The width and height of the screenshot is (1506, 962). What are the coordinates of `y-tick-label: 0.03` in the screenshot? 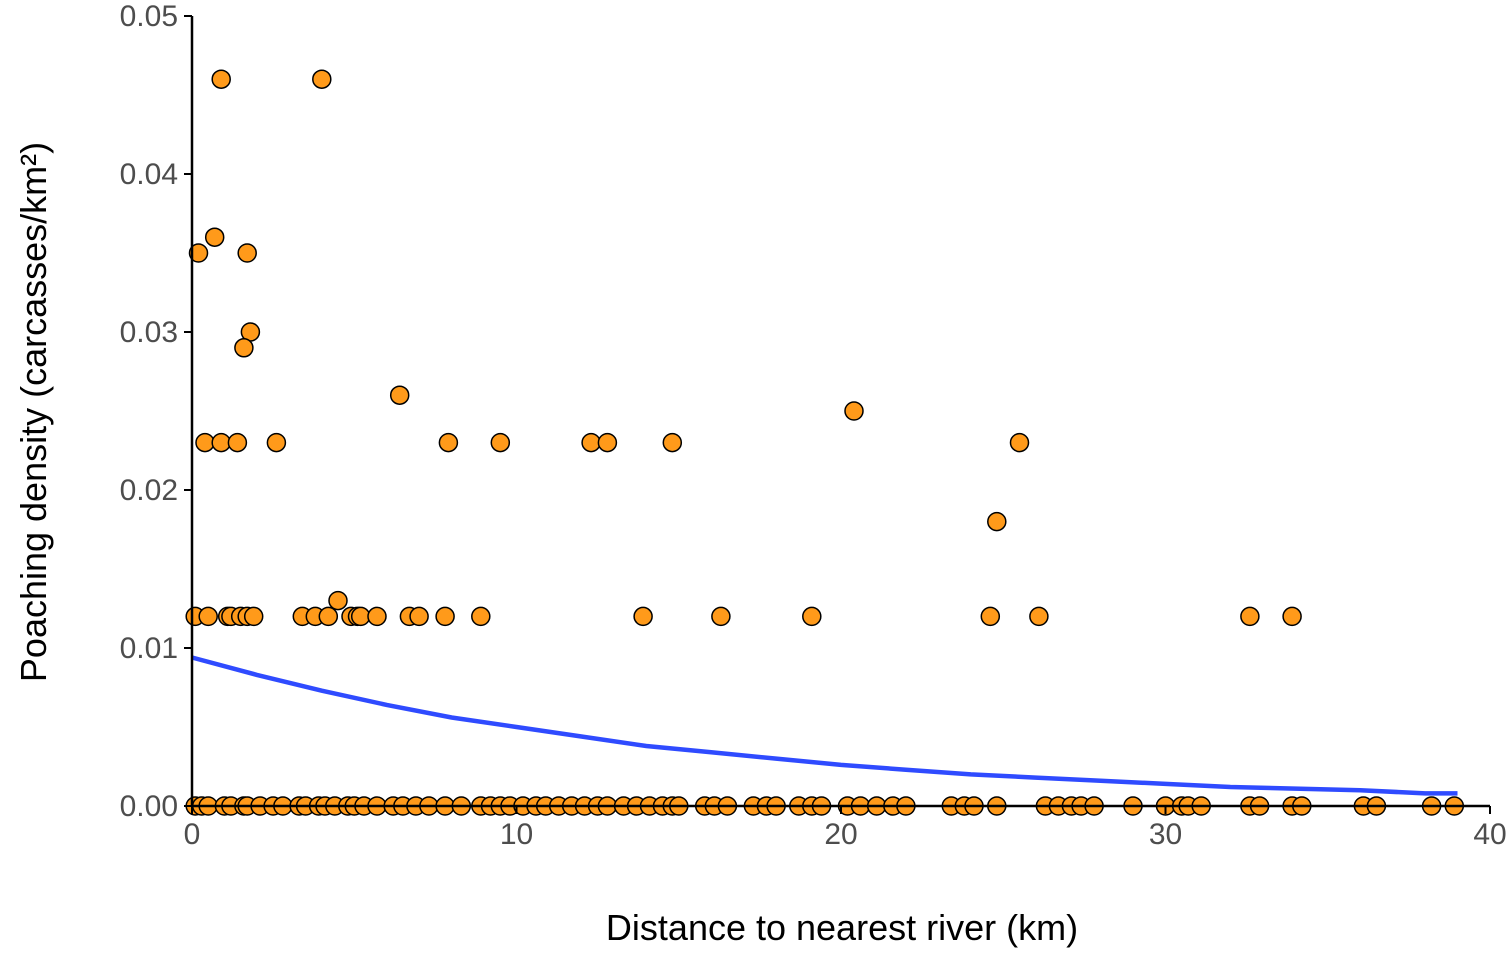 It's located at (149, 332).